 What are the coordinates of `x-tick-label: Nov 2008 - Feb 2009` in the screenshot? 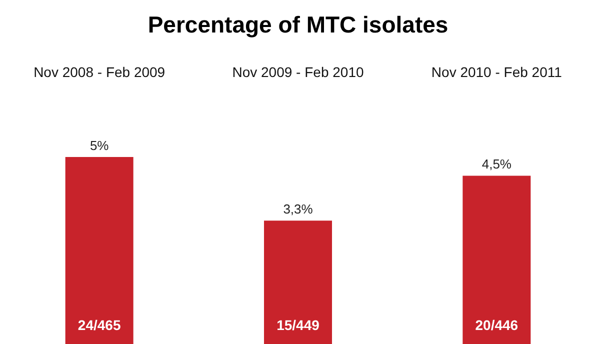 It's located at (100, 72).